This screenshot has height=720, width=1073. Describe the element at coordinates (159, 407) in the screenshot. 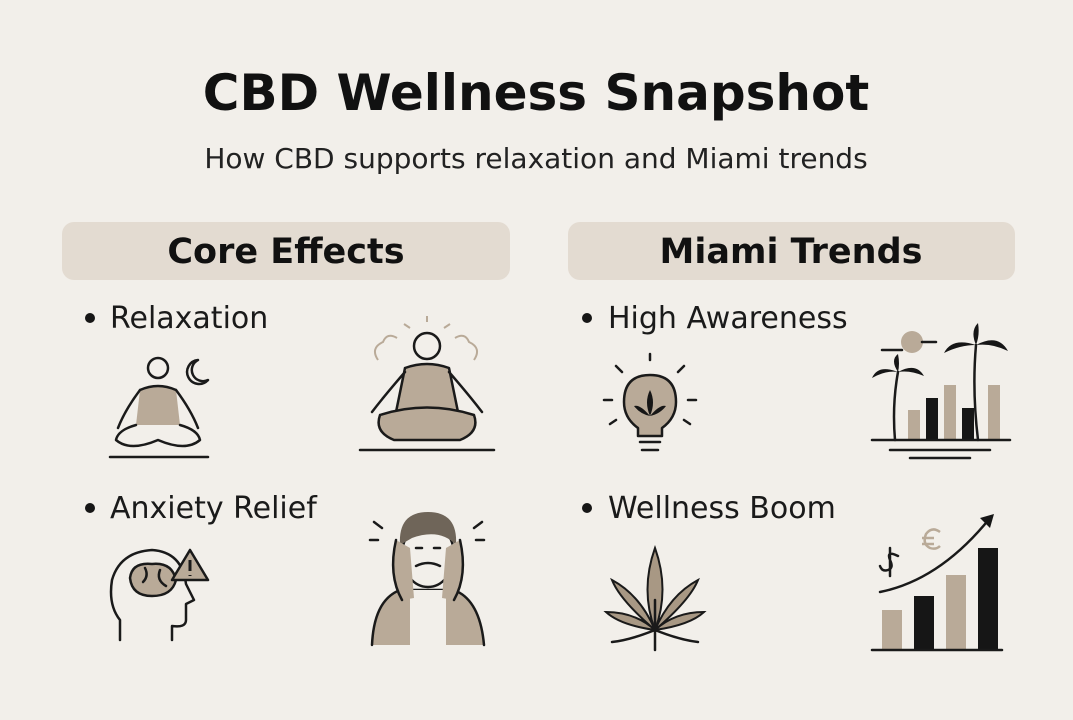

I see `meditation-icon` at that location.